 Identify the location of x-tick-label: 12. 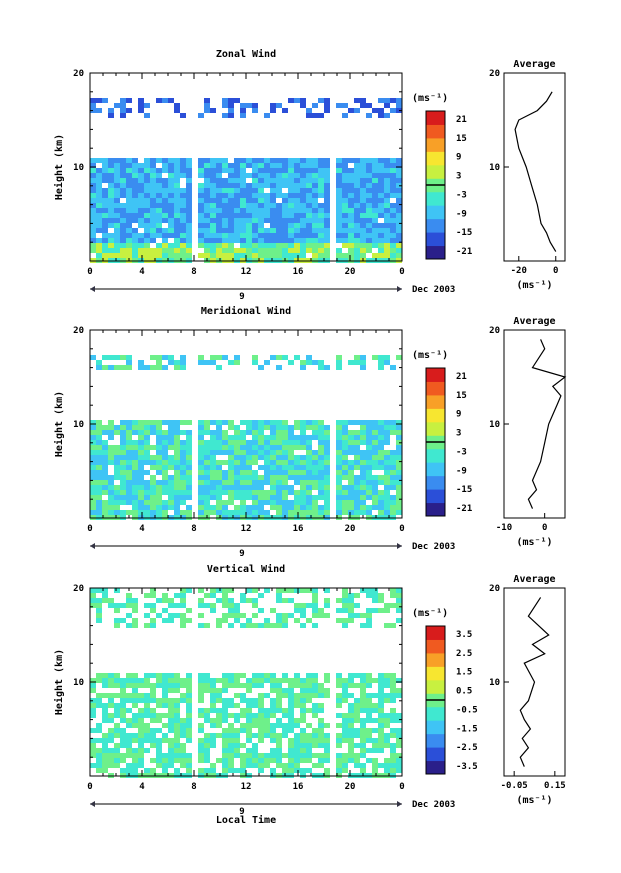
(246, 529).